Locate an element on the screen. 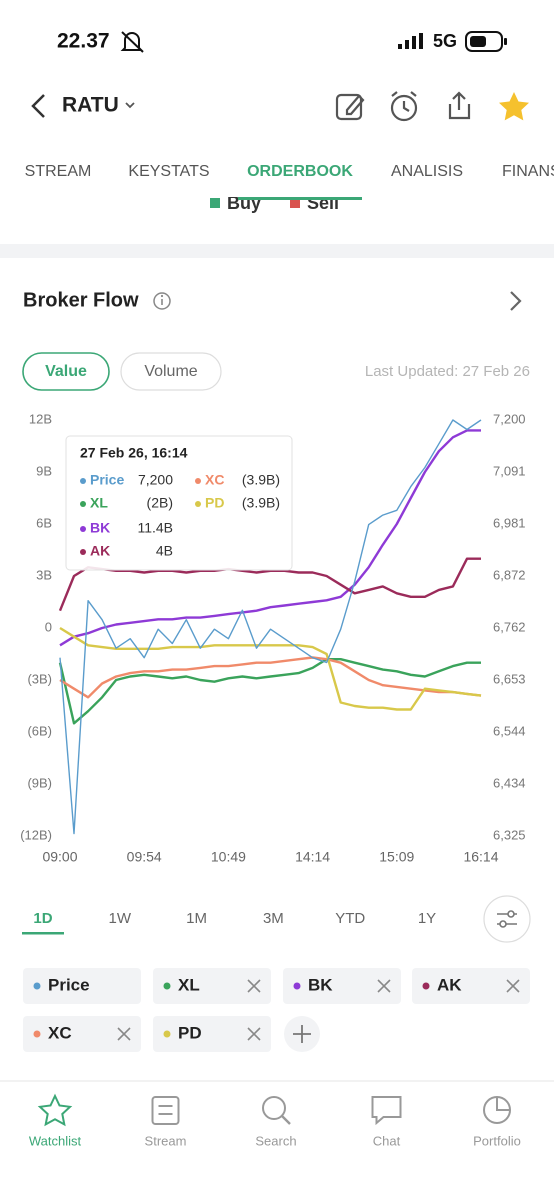 The height and width of the screenshot is (1200, 554). nav-icon-part is located at coordinates (386, 1111).